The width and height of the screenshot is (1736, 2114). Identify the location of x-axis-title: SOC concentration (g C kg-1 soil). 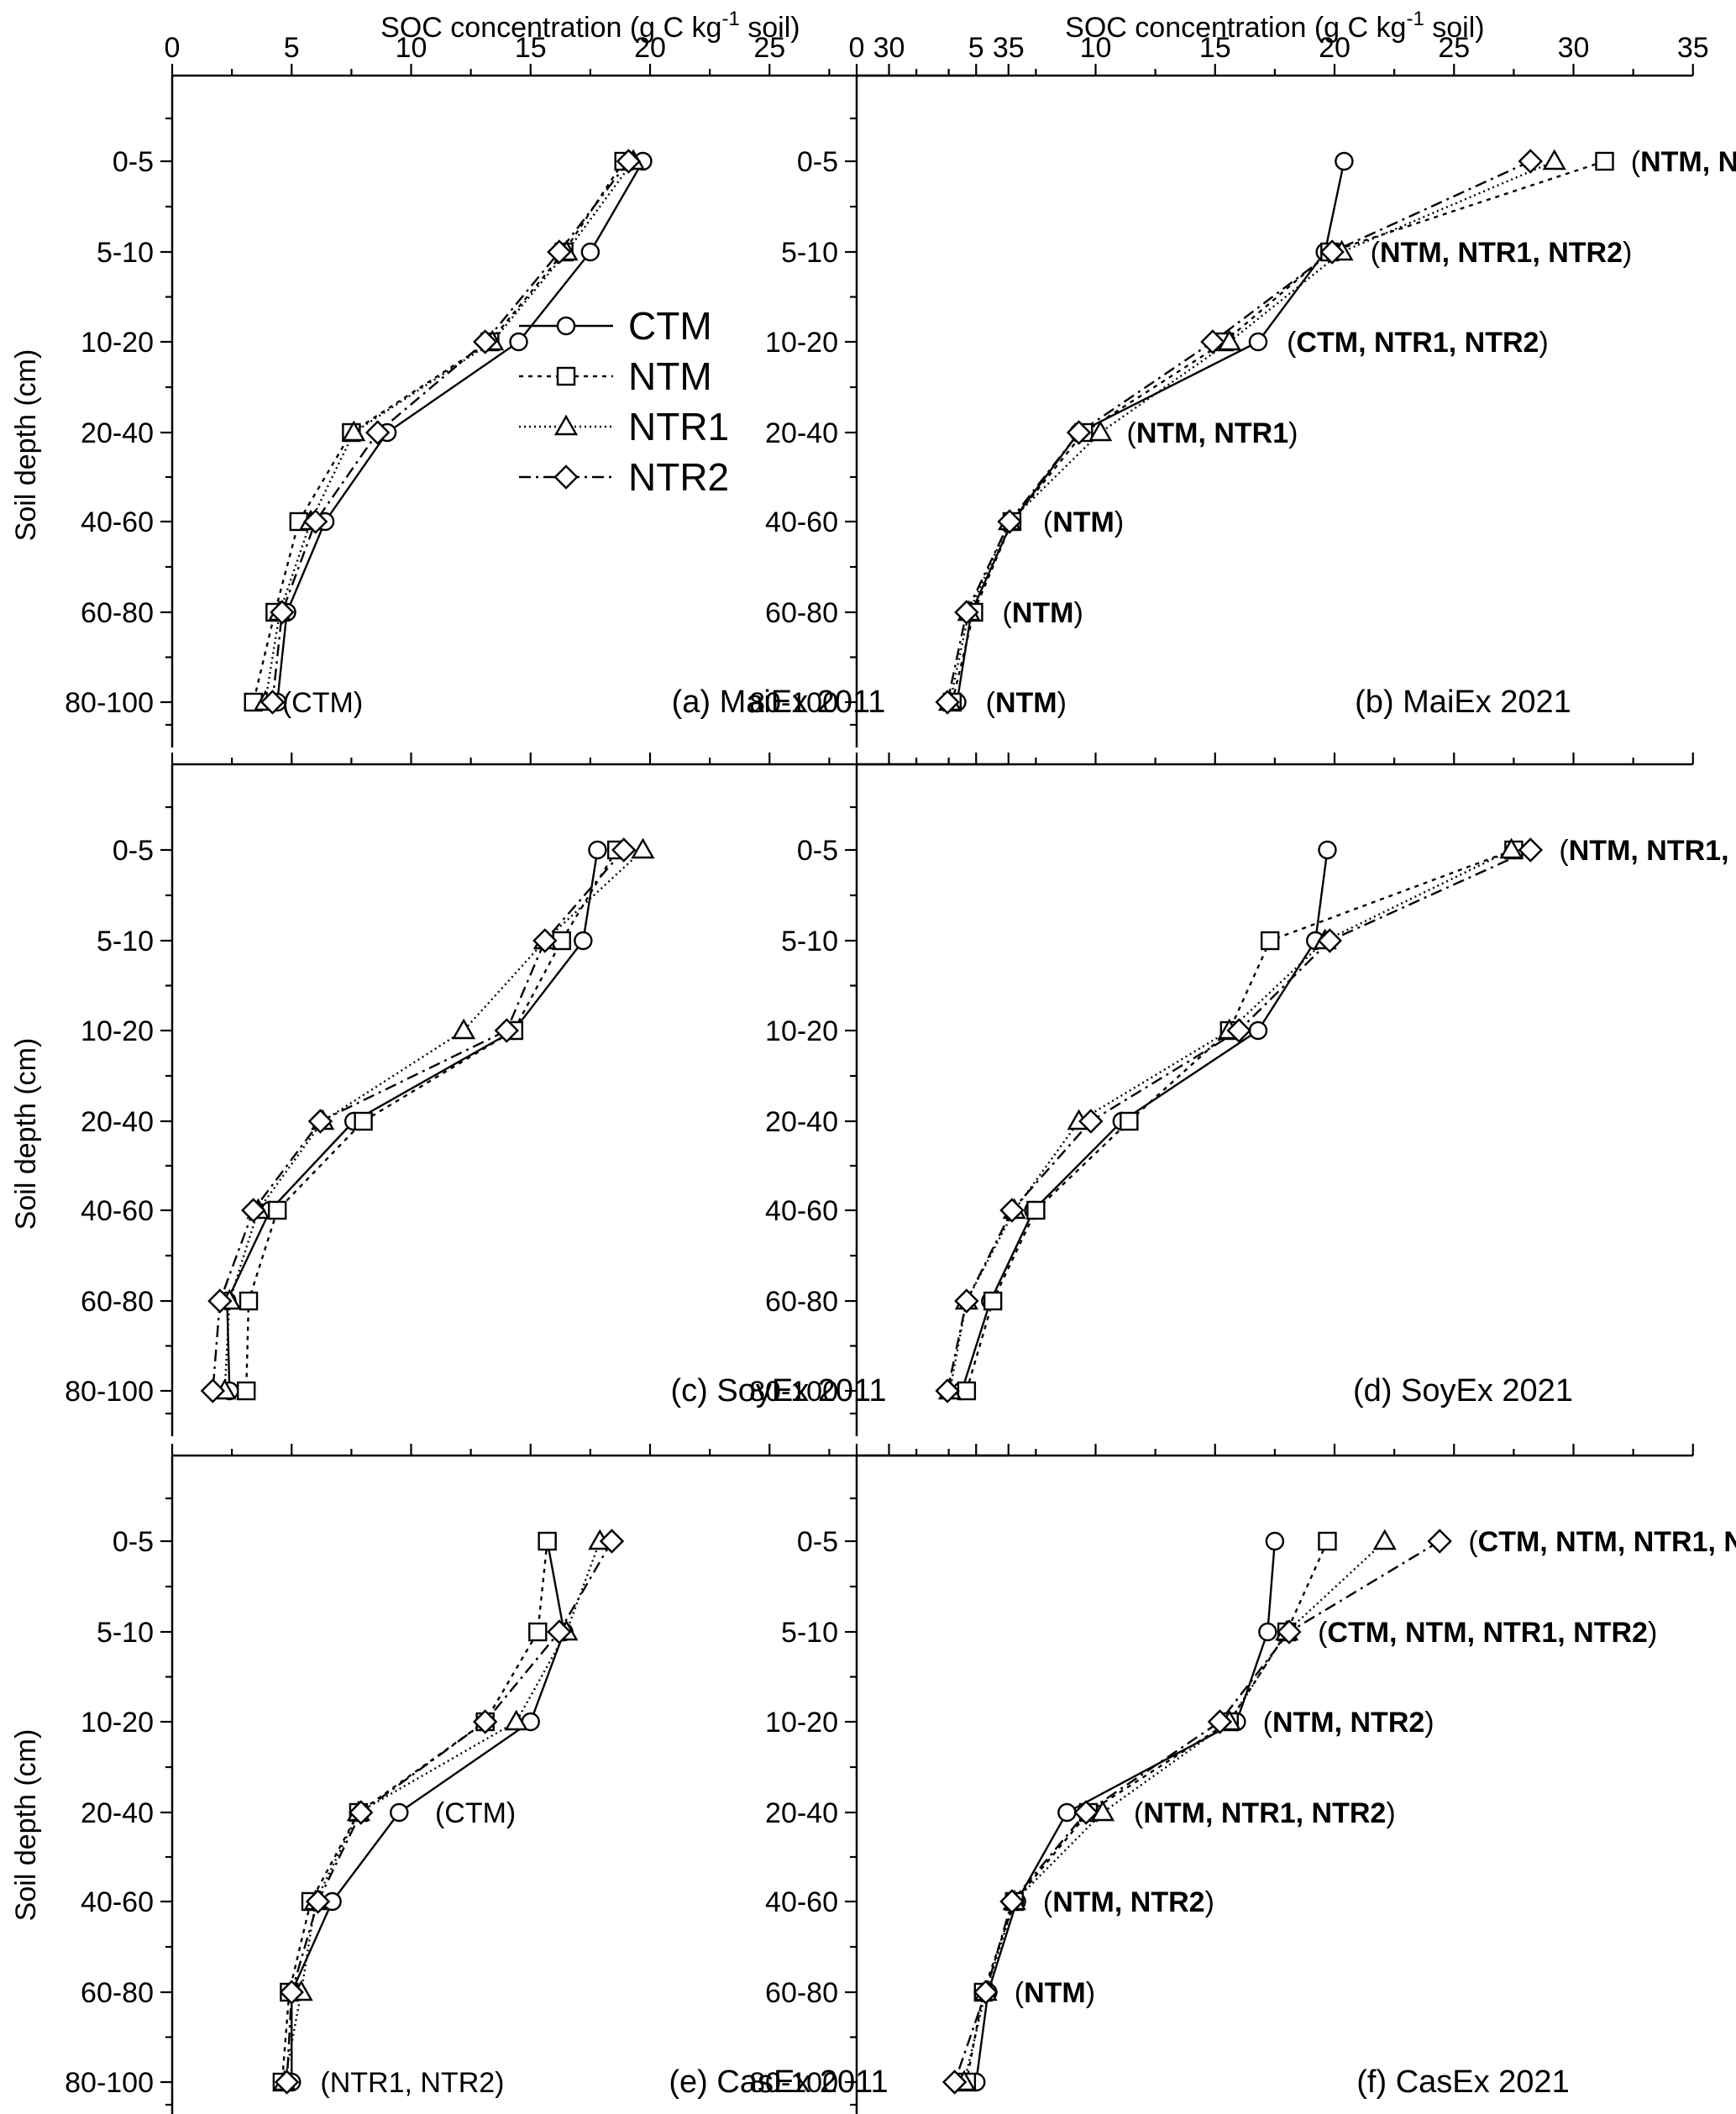
(1274, 26).